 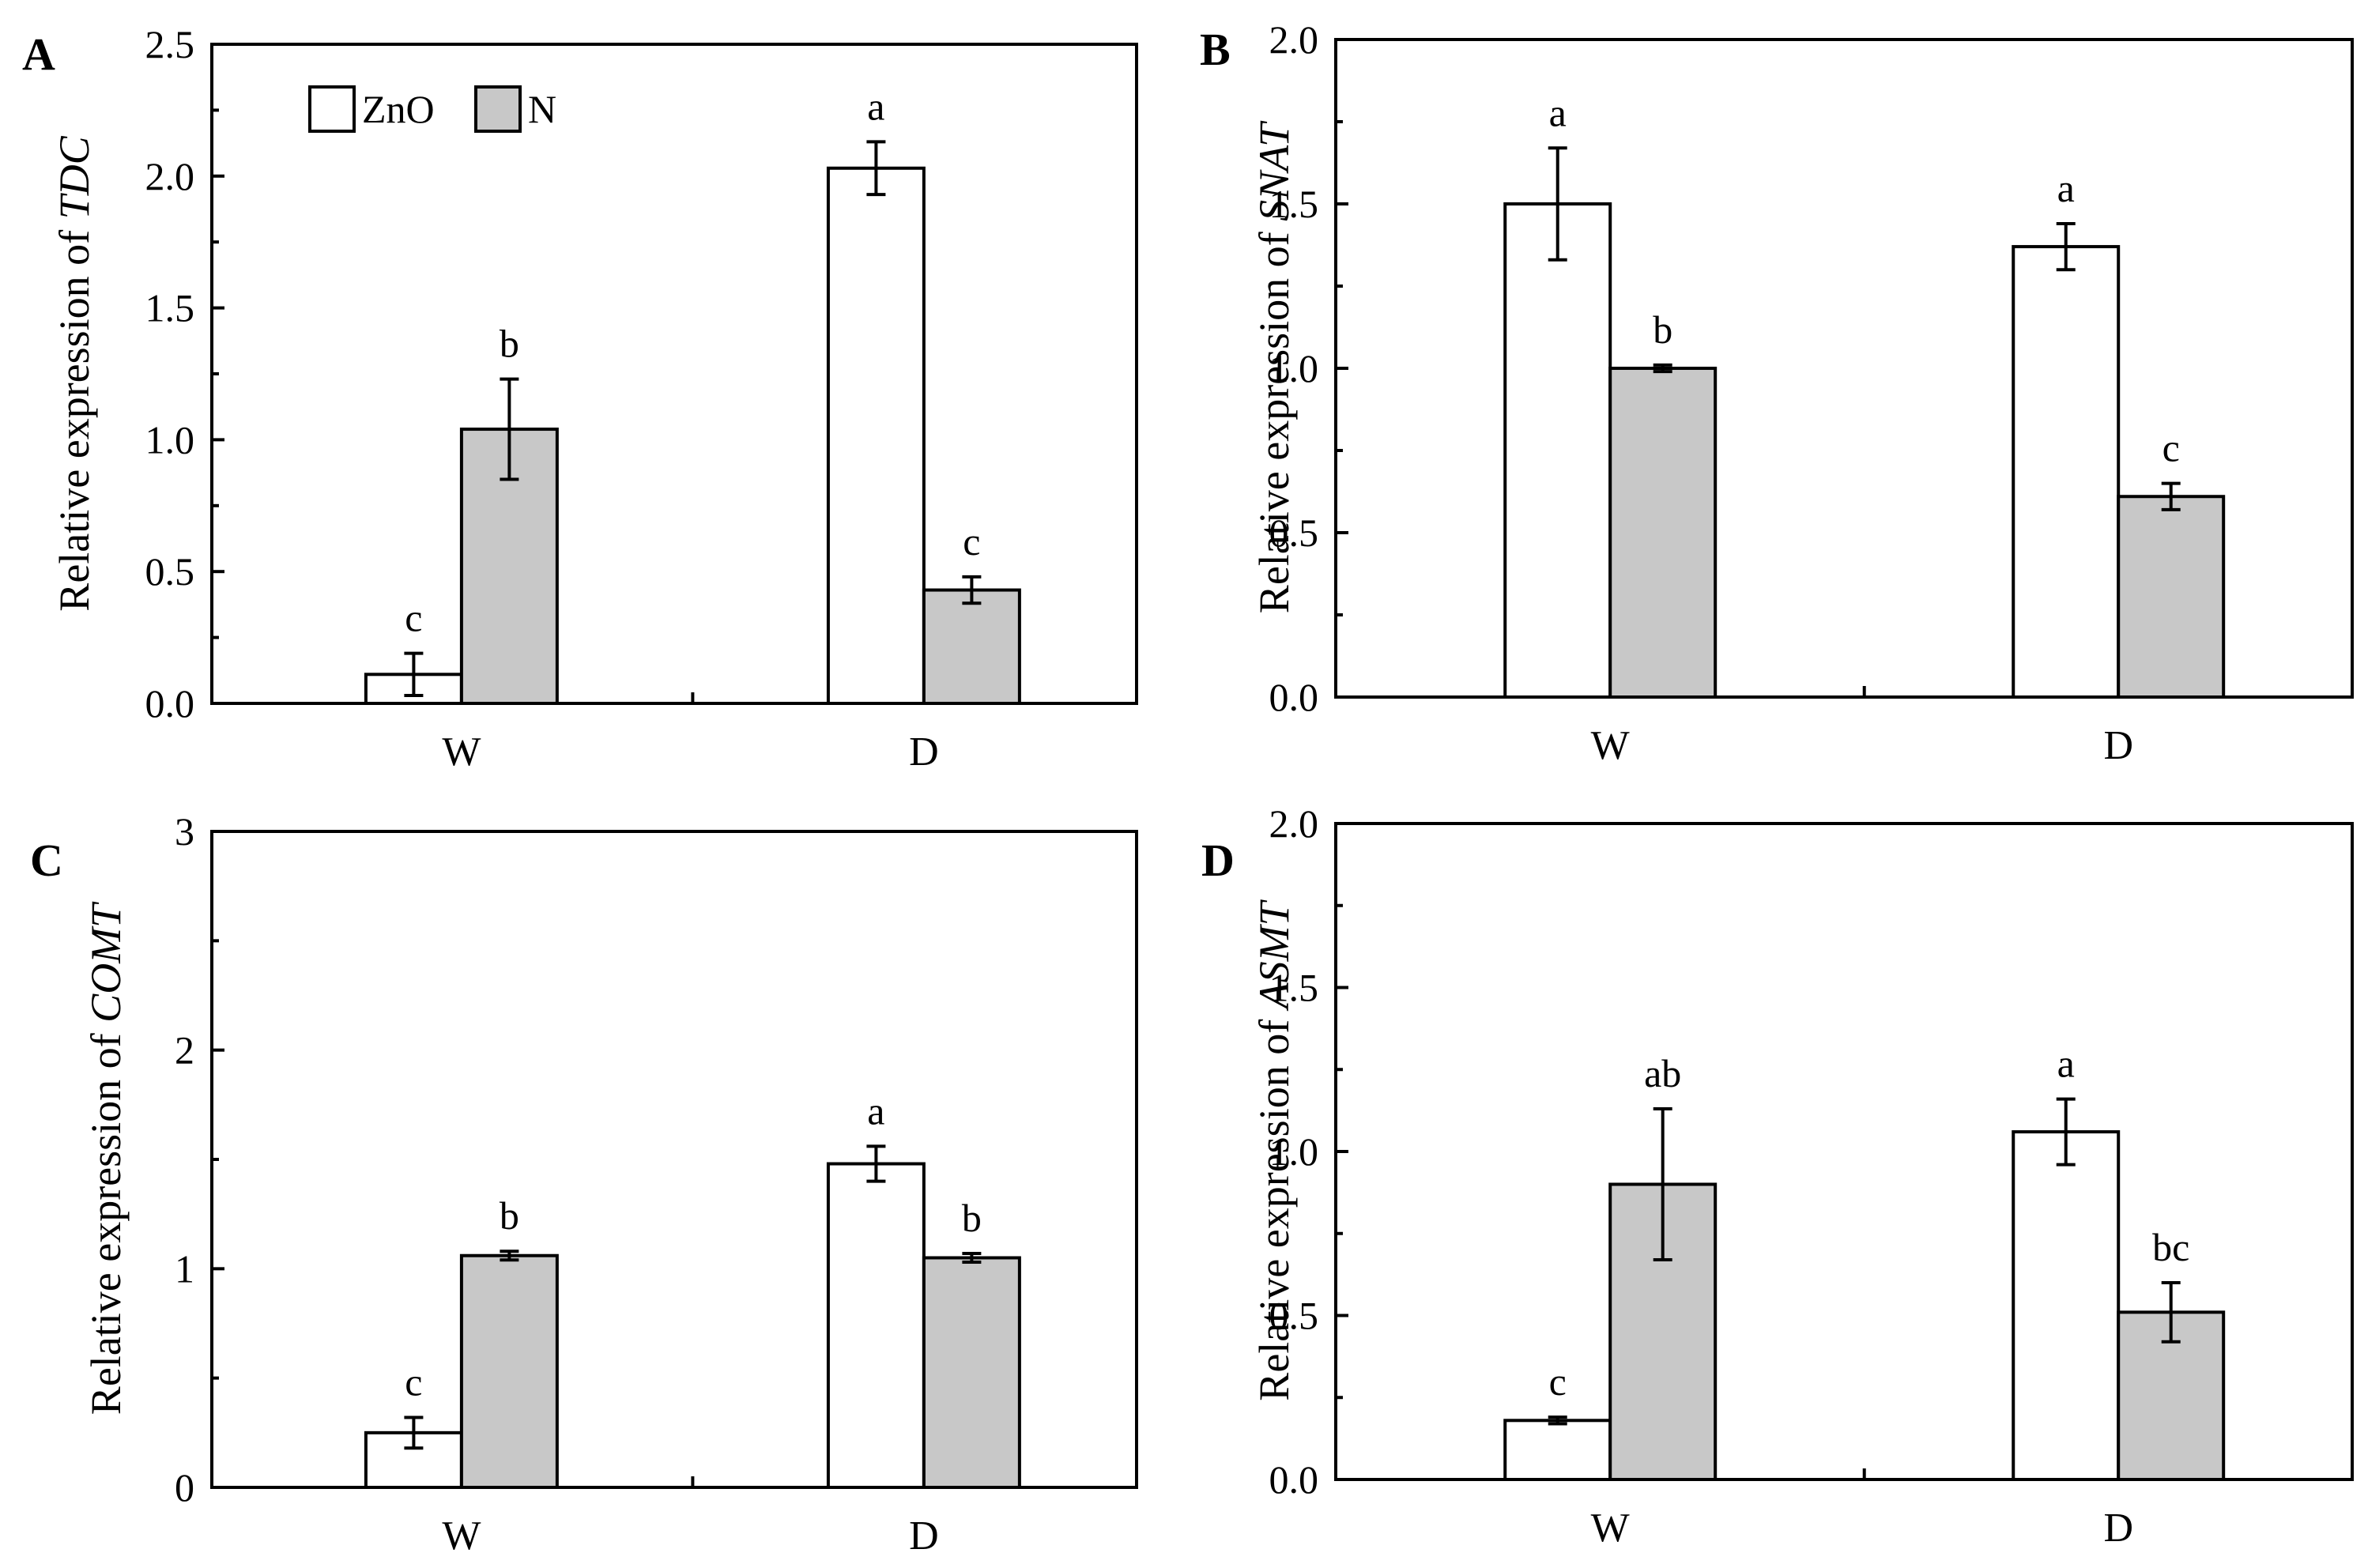 What do you see at coordinates (1215, 49) in the screenshot?
I see `panel-label: B` at bounding box center [1215, 49].